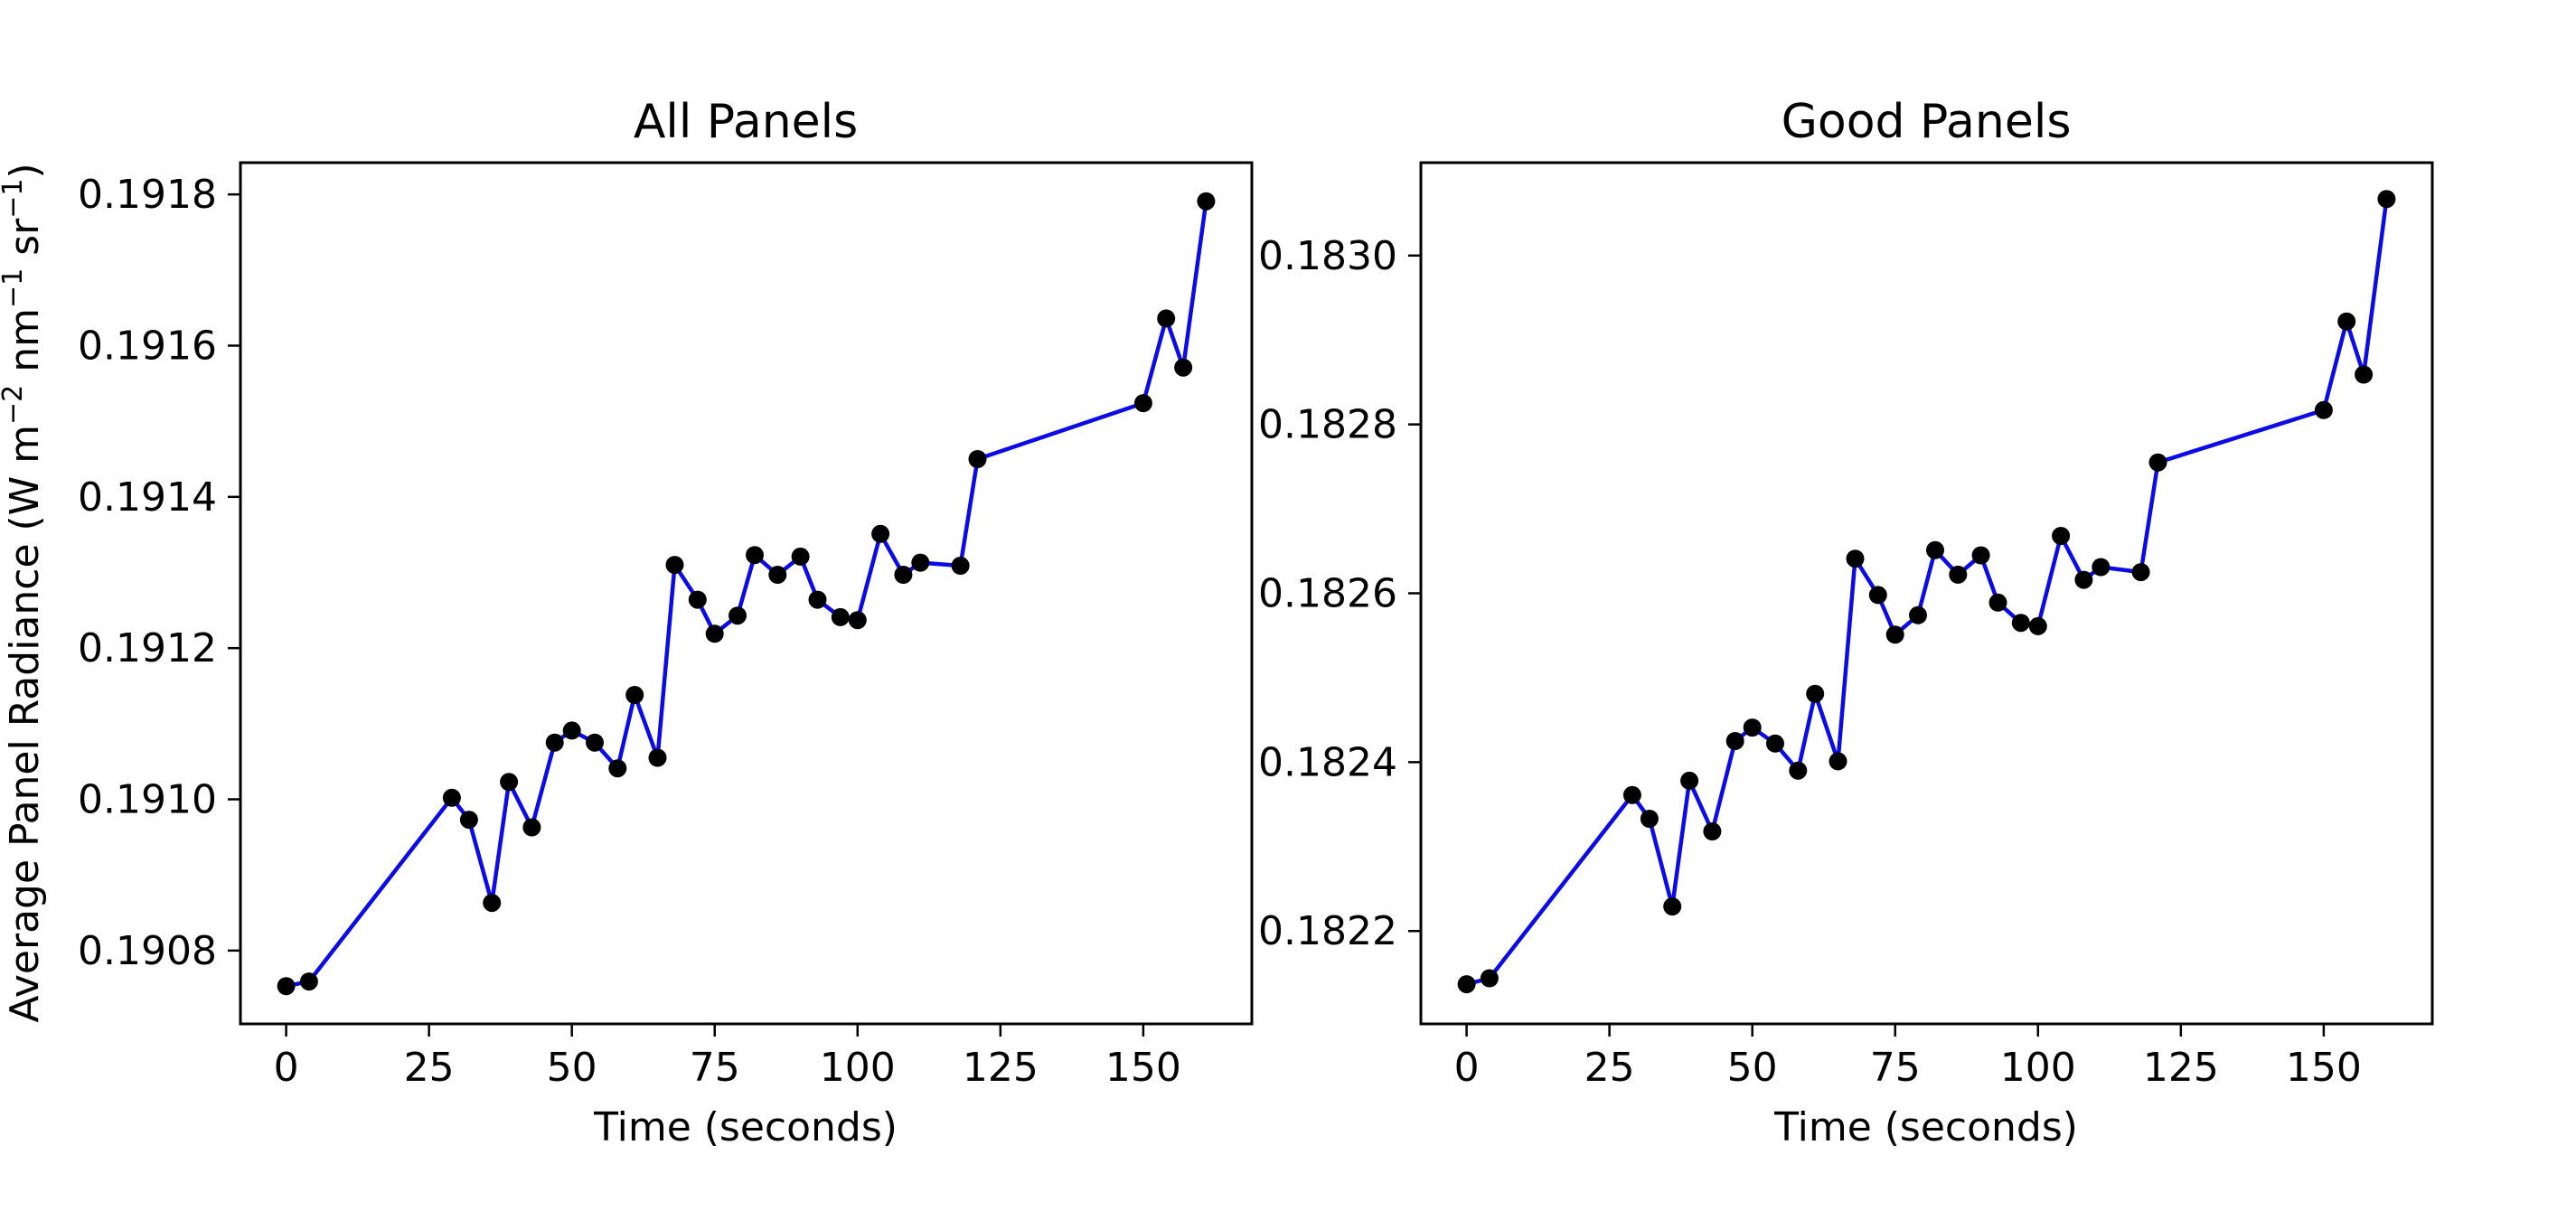  What do you see at coordinates (746, 122) in the screenshot?
I see `chart-title-all-panels: All Panels` at bounding box center [746, 122].